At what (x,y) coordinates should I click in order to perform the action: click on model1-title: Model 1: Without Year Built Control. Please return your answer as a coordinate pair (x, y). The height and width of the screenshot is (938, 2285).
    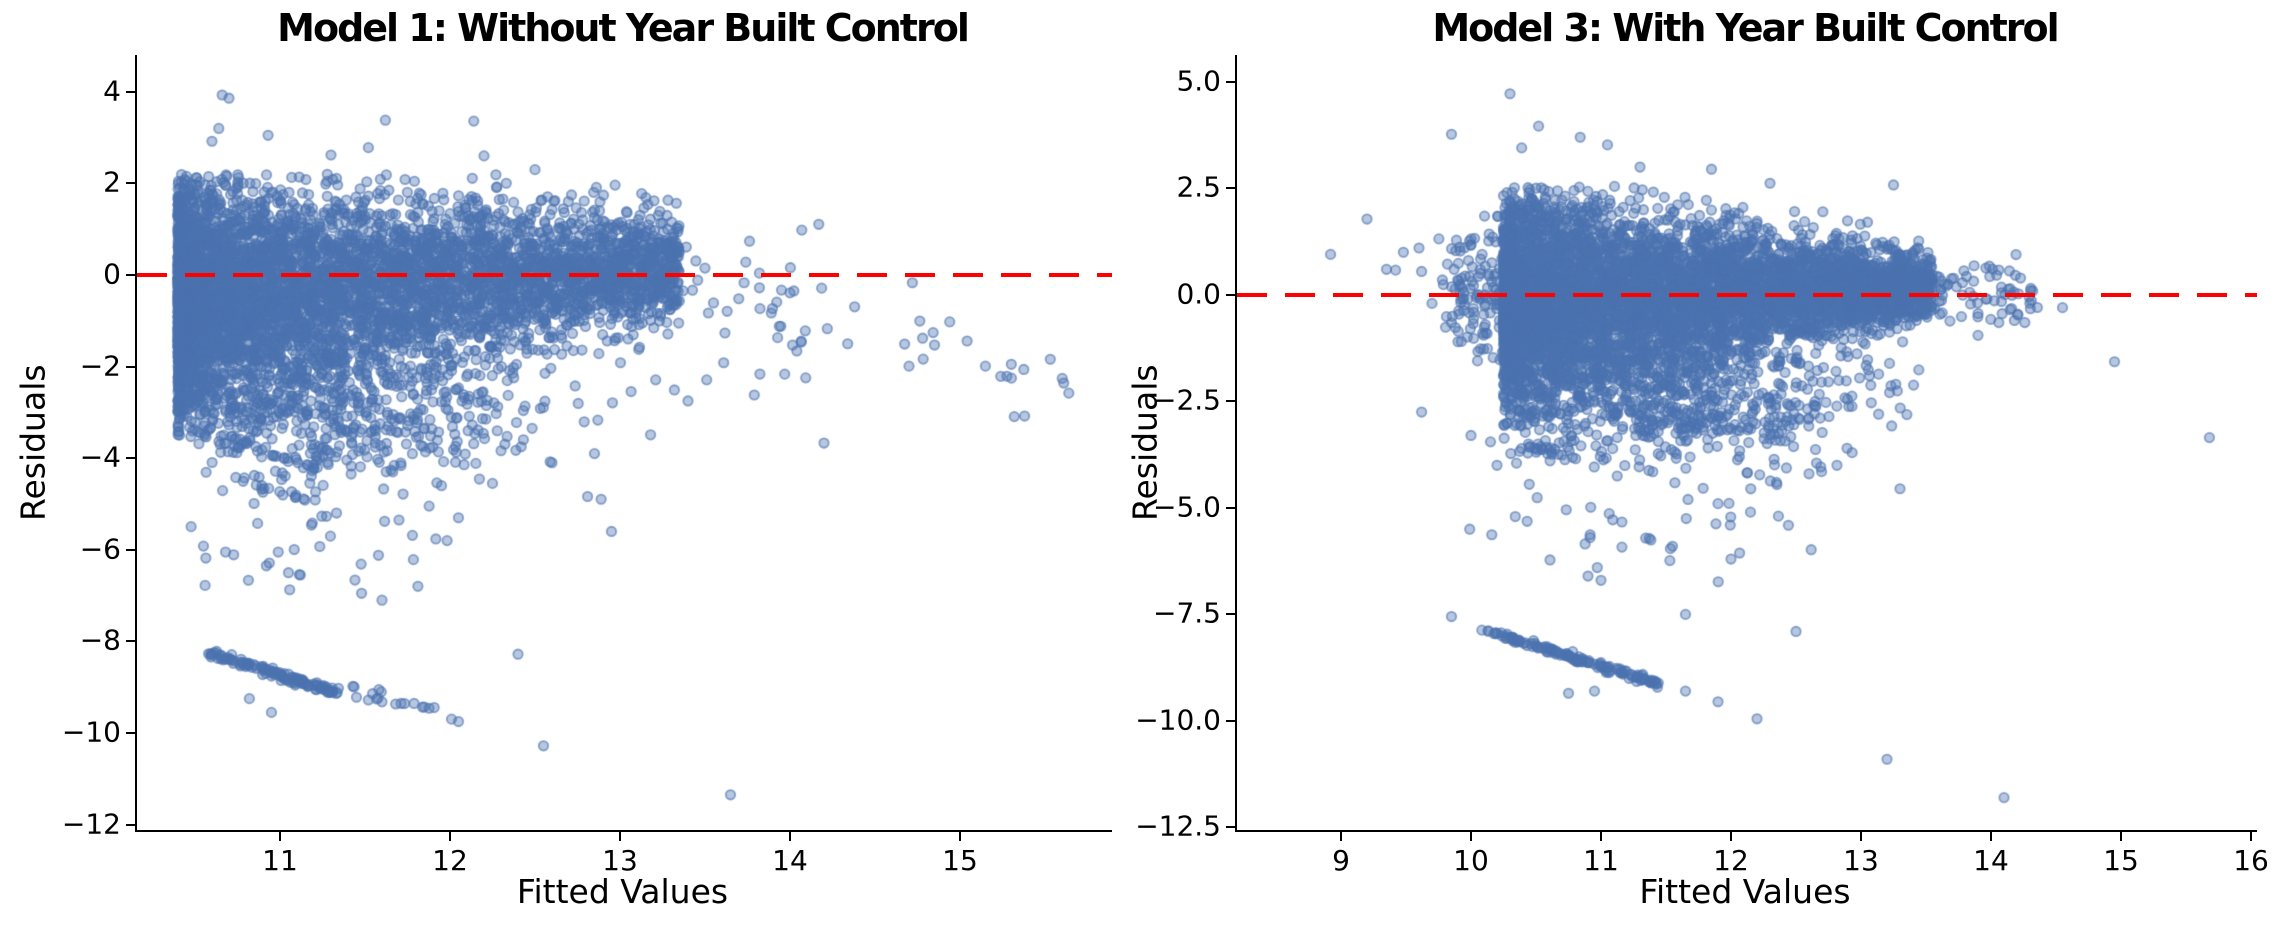
    Looking at the image, I should click on (623, 28).